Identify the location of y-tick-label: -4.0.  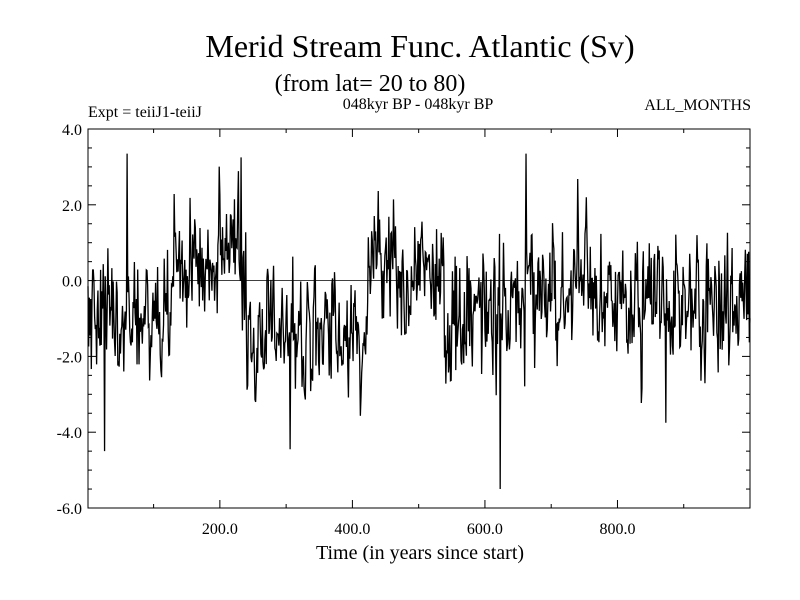
(69, 433).